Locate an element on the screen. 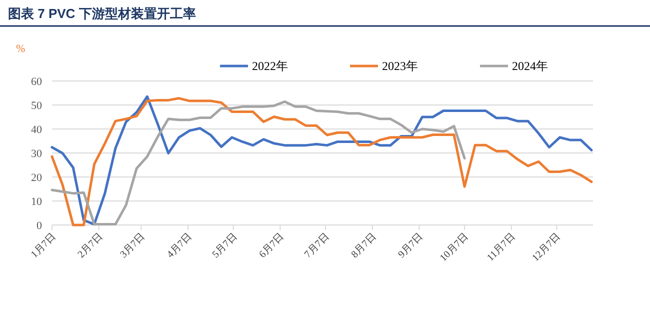 The width and height of the screenshot is (650, 320). x-tick-label: 6月7日 is located at coordinates (271, 245).